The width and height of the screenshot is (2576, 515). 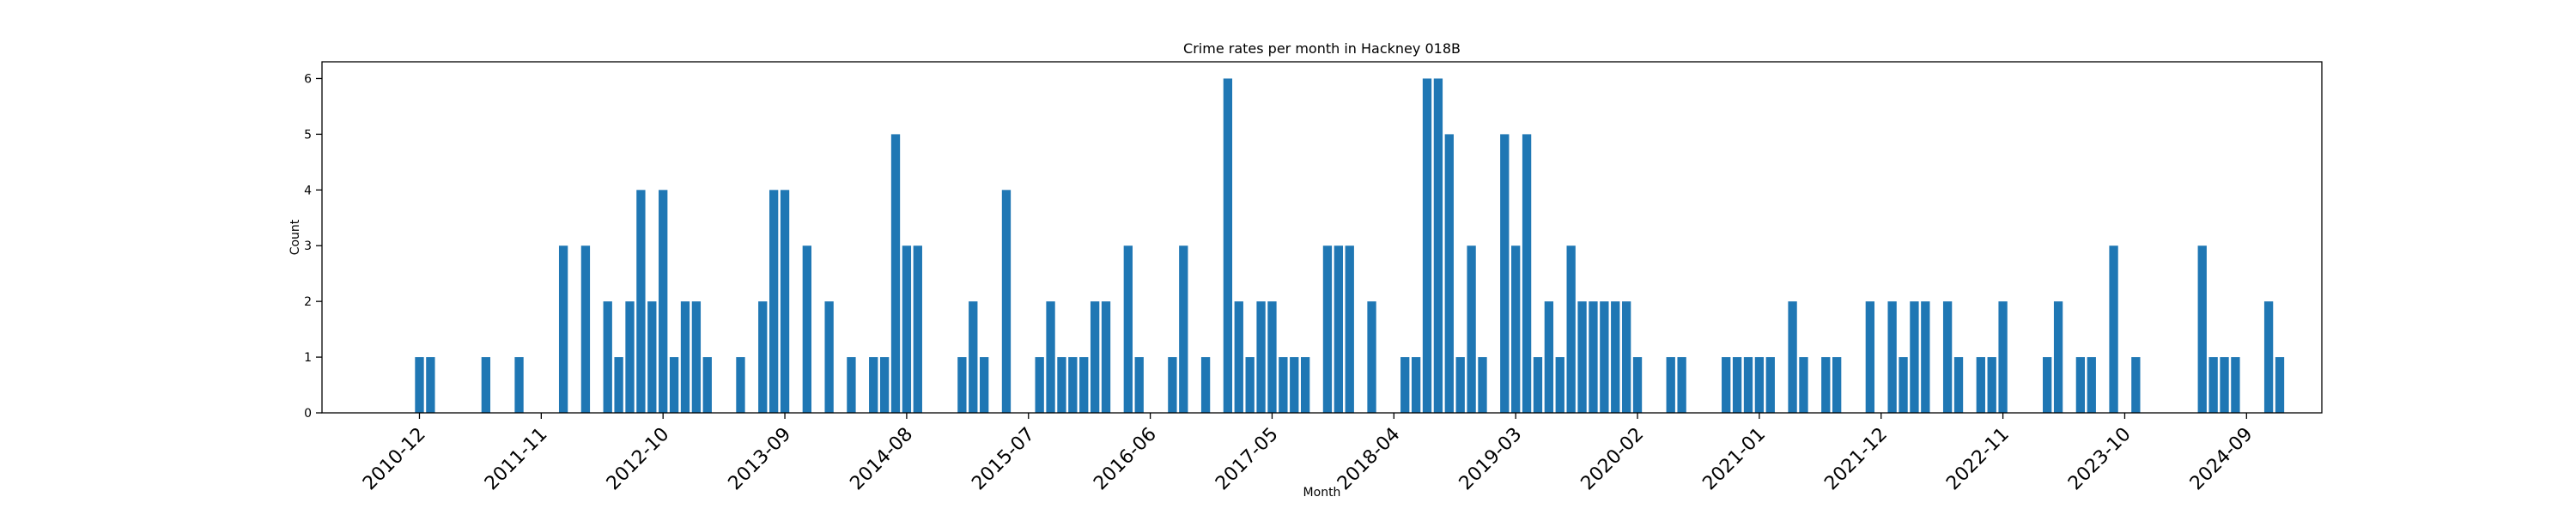 What do you see at coordinates (308, 302) in the screenshot?
I see `y-tick-label: 2` at bounding box center [308, 302].